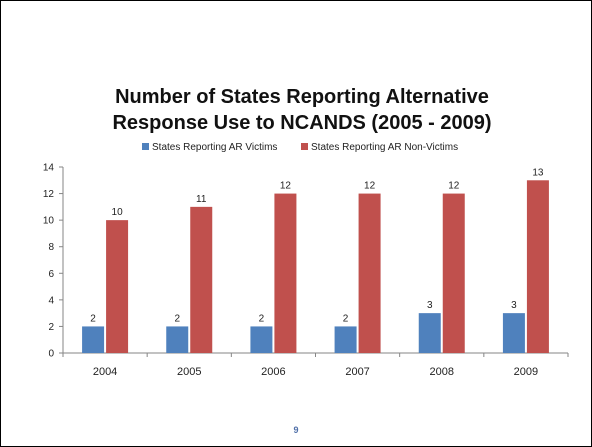 Image resolution: width=592 pixels, height=447 pixels. Describe the element at coordinates (51, 327) in the screenshot. I see `y-tick-label: 2` at that location.